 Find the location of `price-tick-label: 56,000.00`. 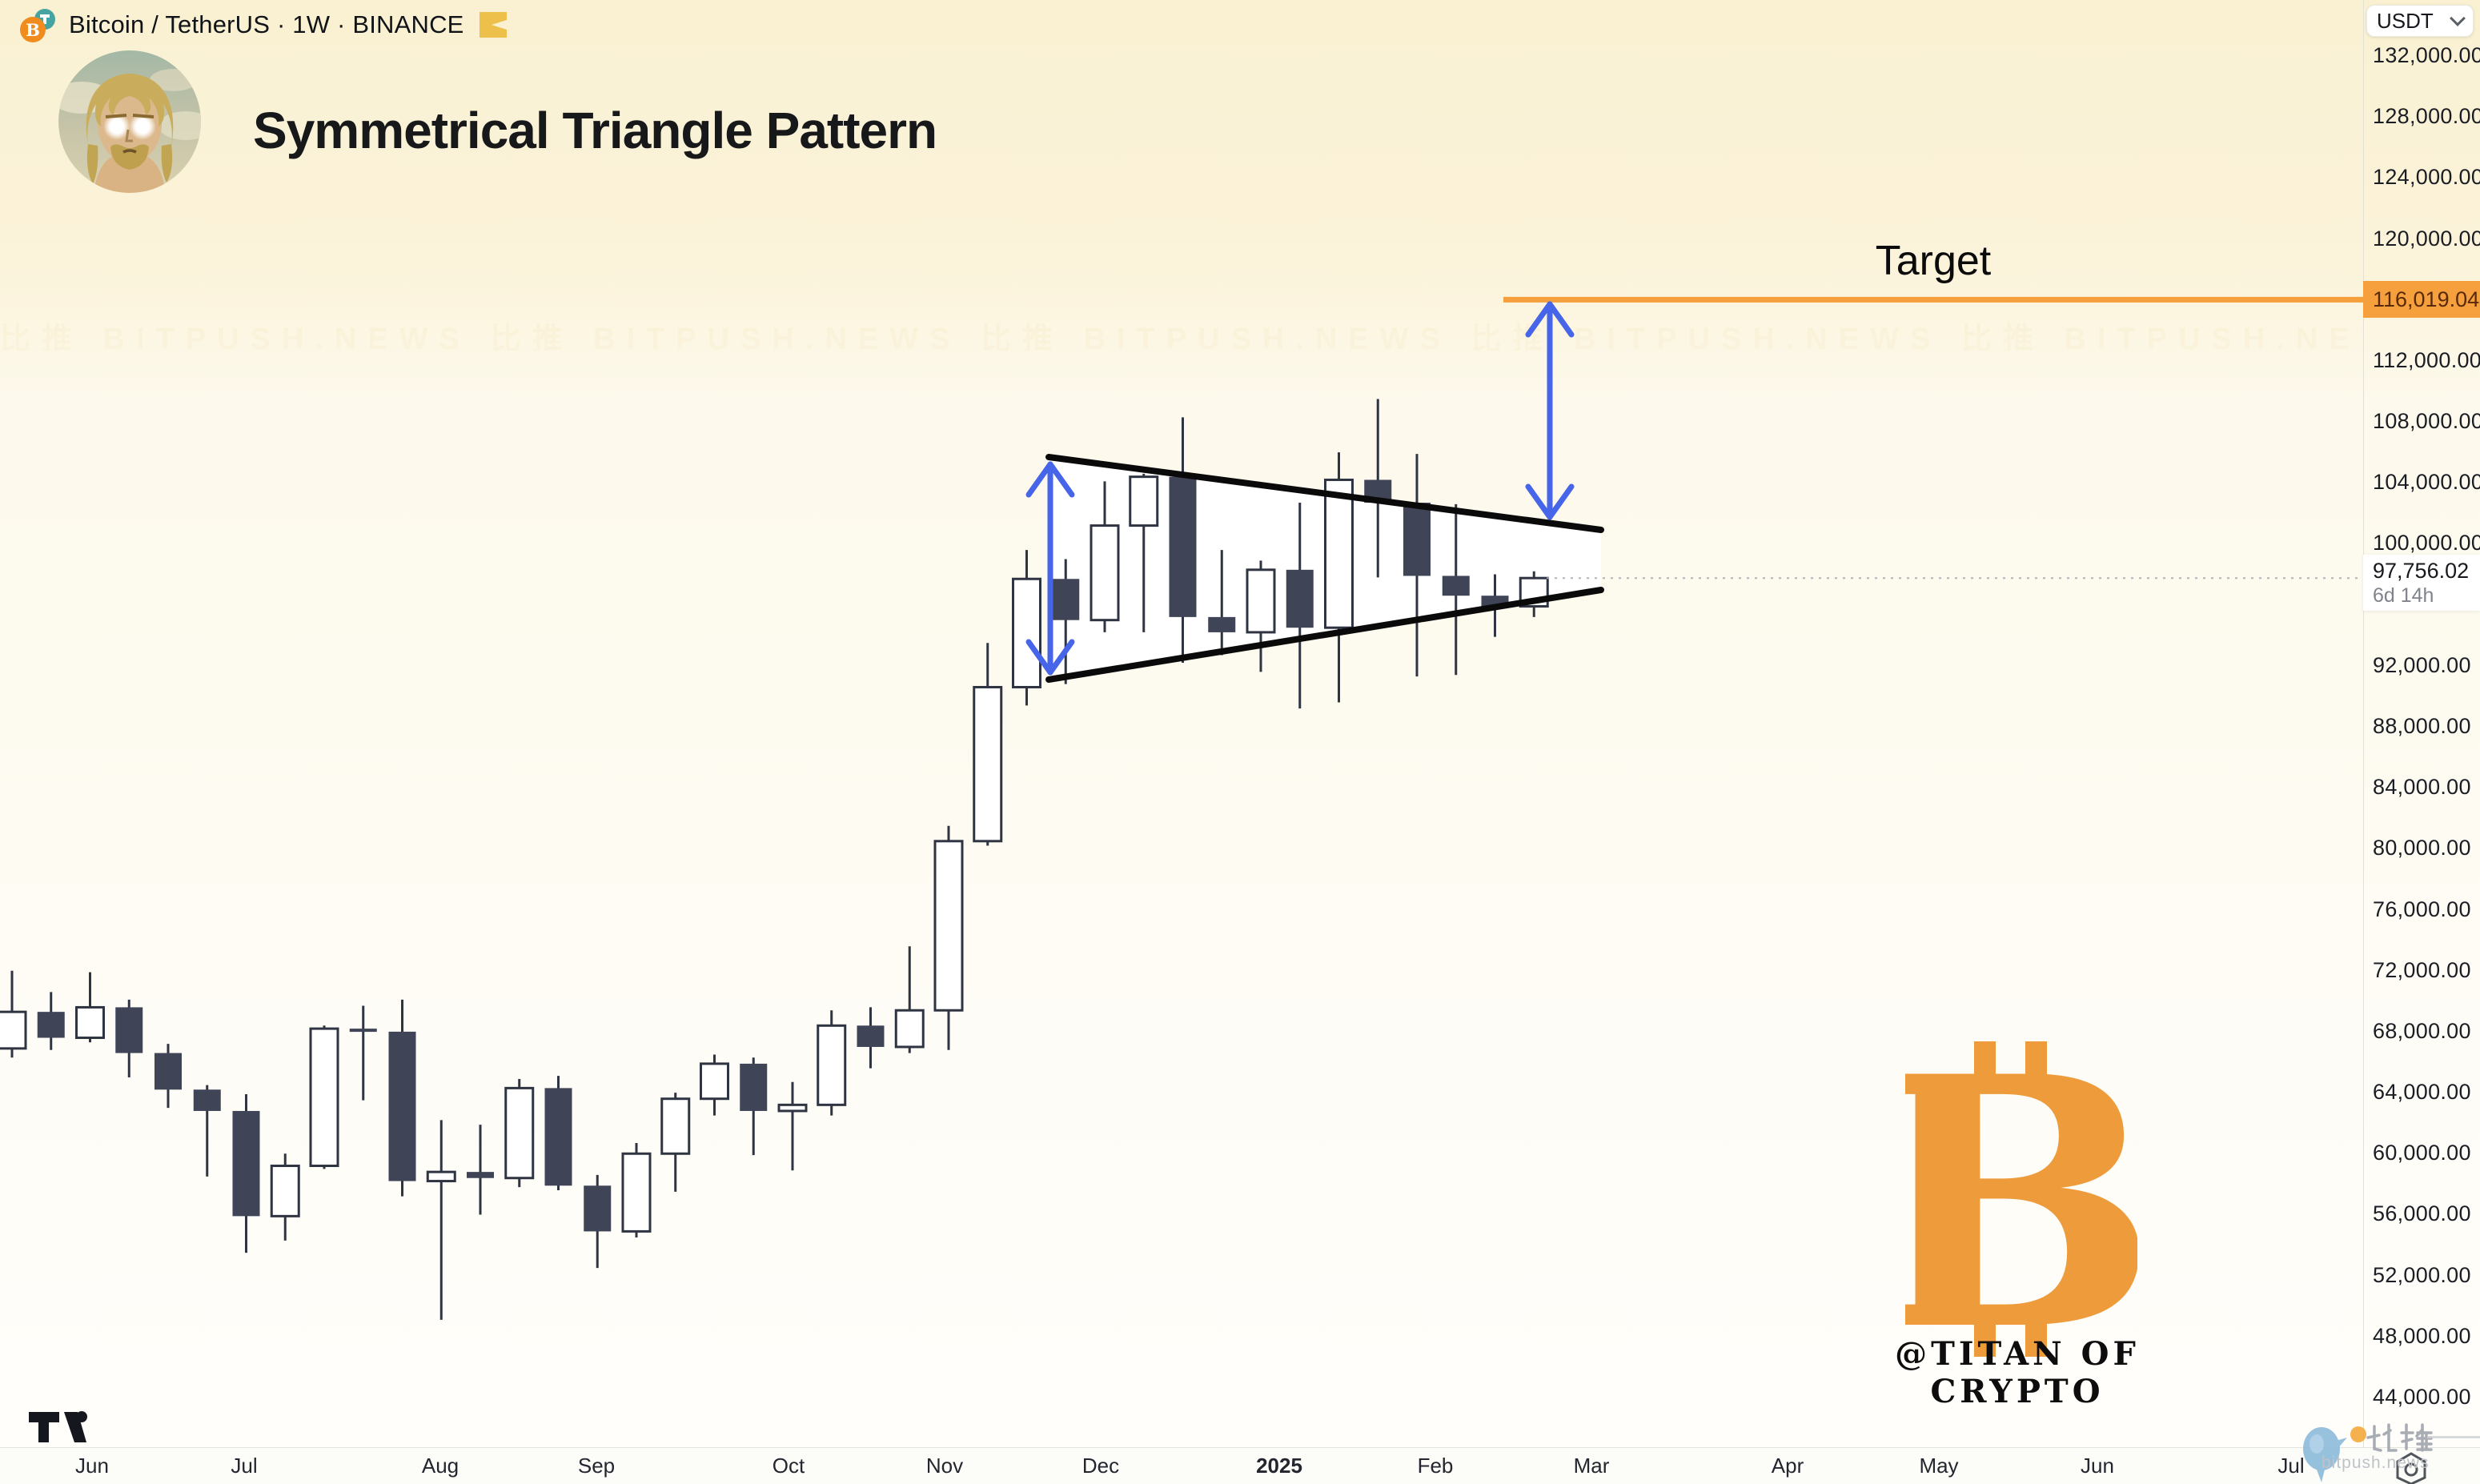

price-tick-label: 56,000.00 is located at coordinates (2422, 1213).